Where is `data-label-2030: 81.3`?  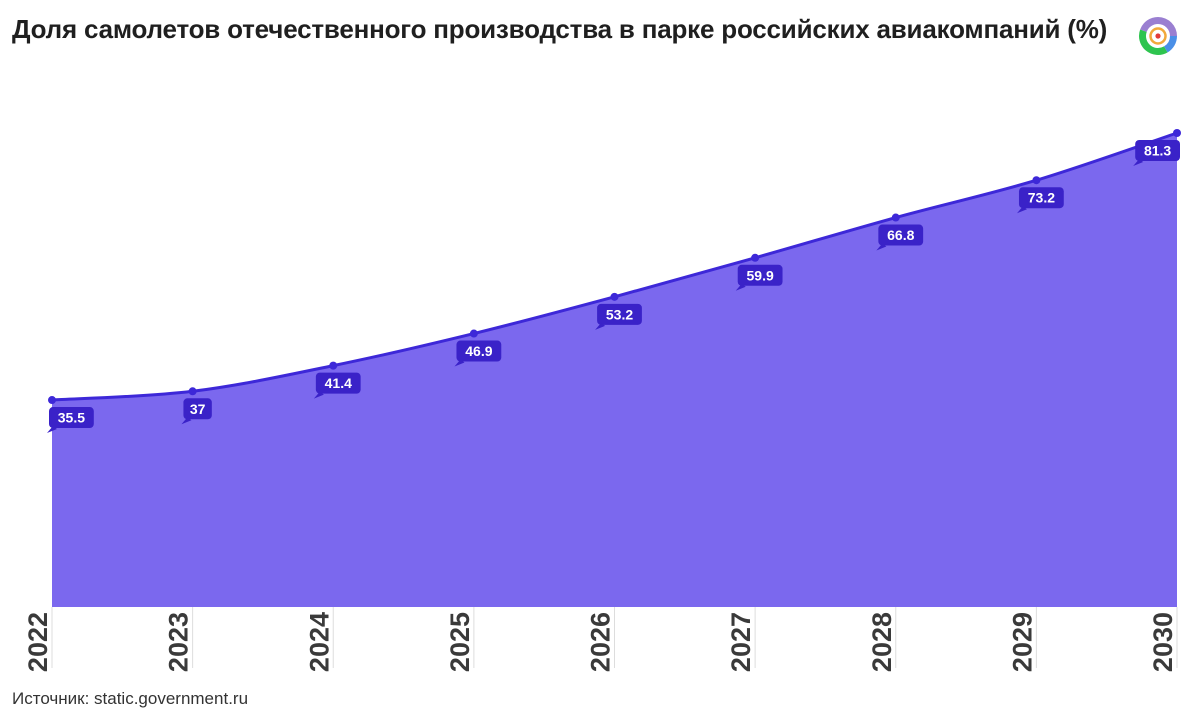 data-label-2030: 81.3 is located at coordinates (1156, 153).